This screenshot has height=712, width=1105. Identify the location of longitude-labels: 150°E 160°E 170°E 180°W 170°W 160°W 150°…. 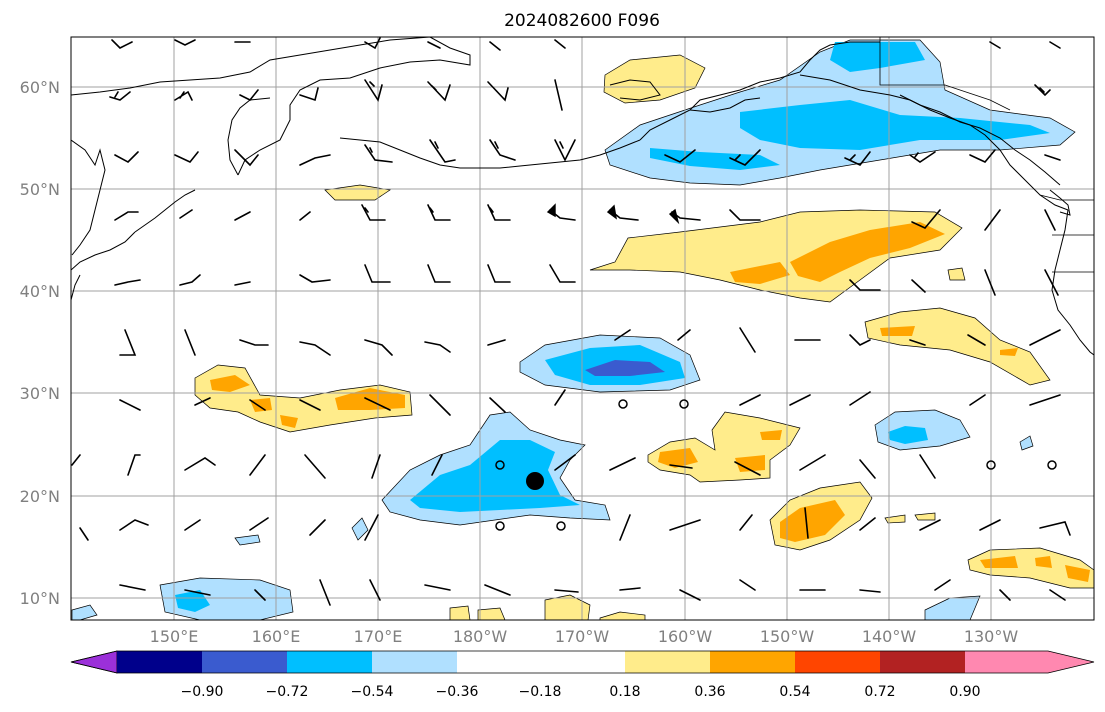
(584, 636).